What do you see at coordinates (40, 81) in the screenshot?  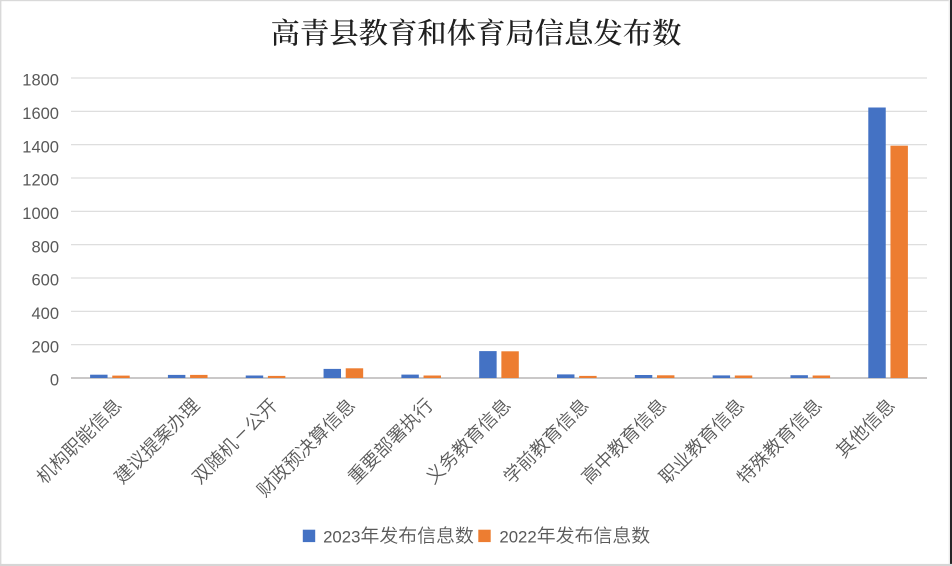 I see `svg-text: 1800` at bounding box center [40, 81].